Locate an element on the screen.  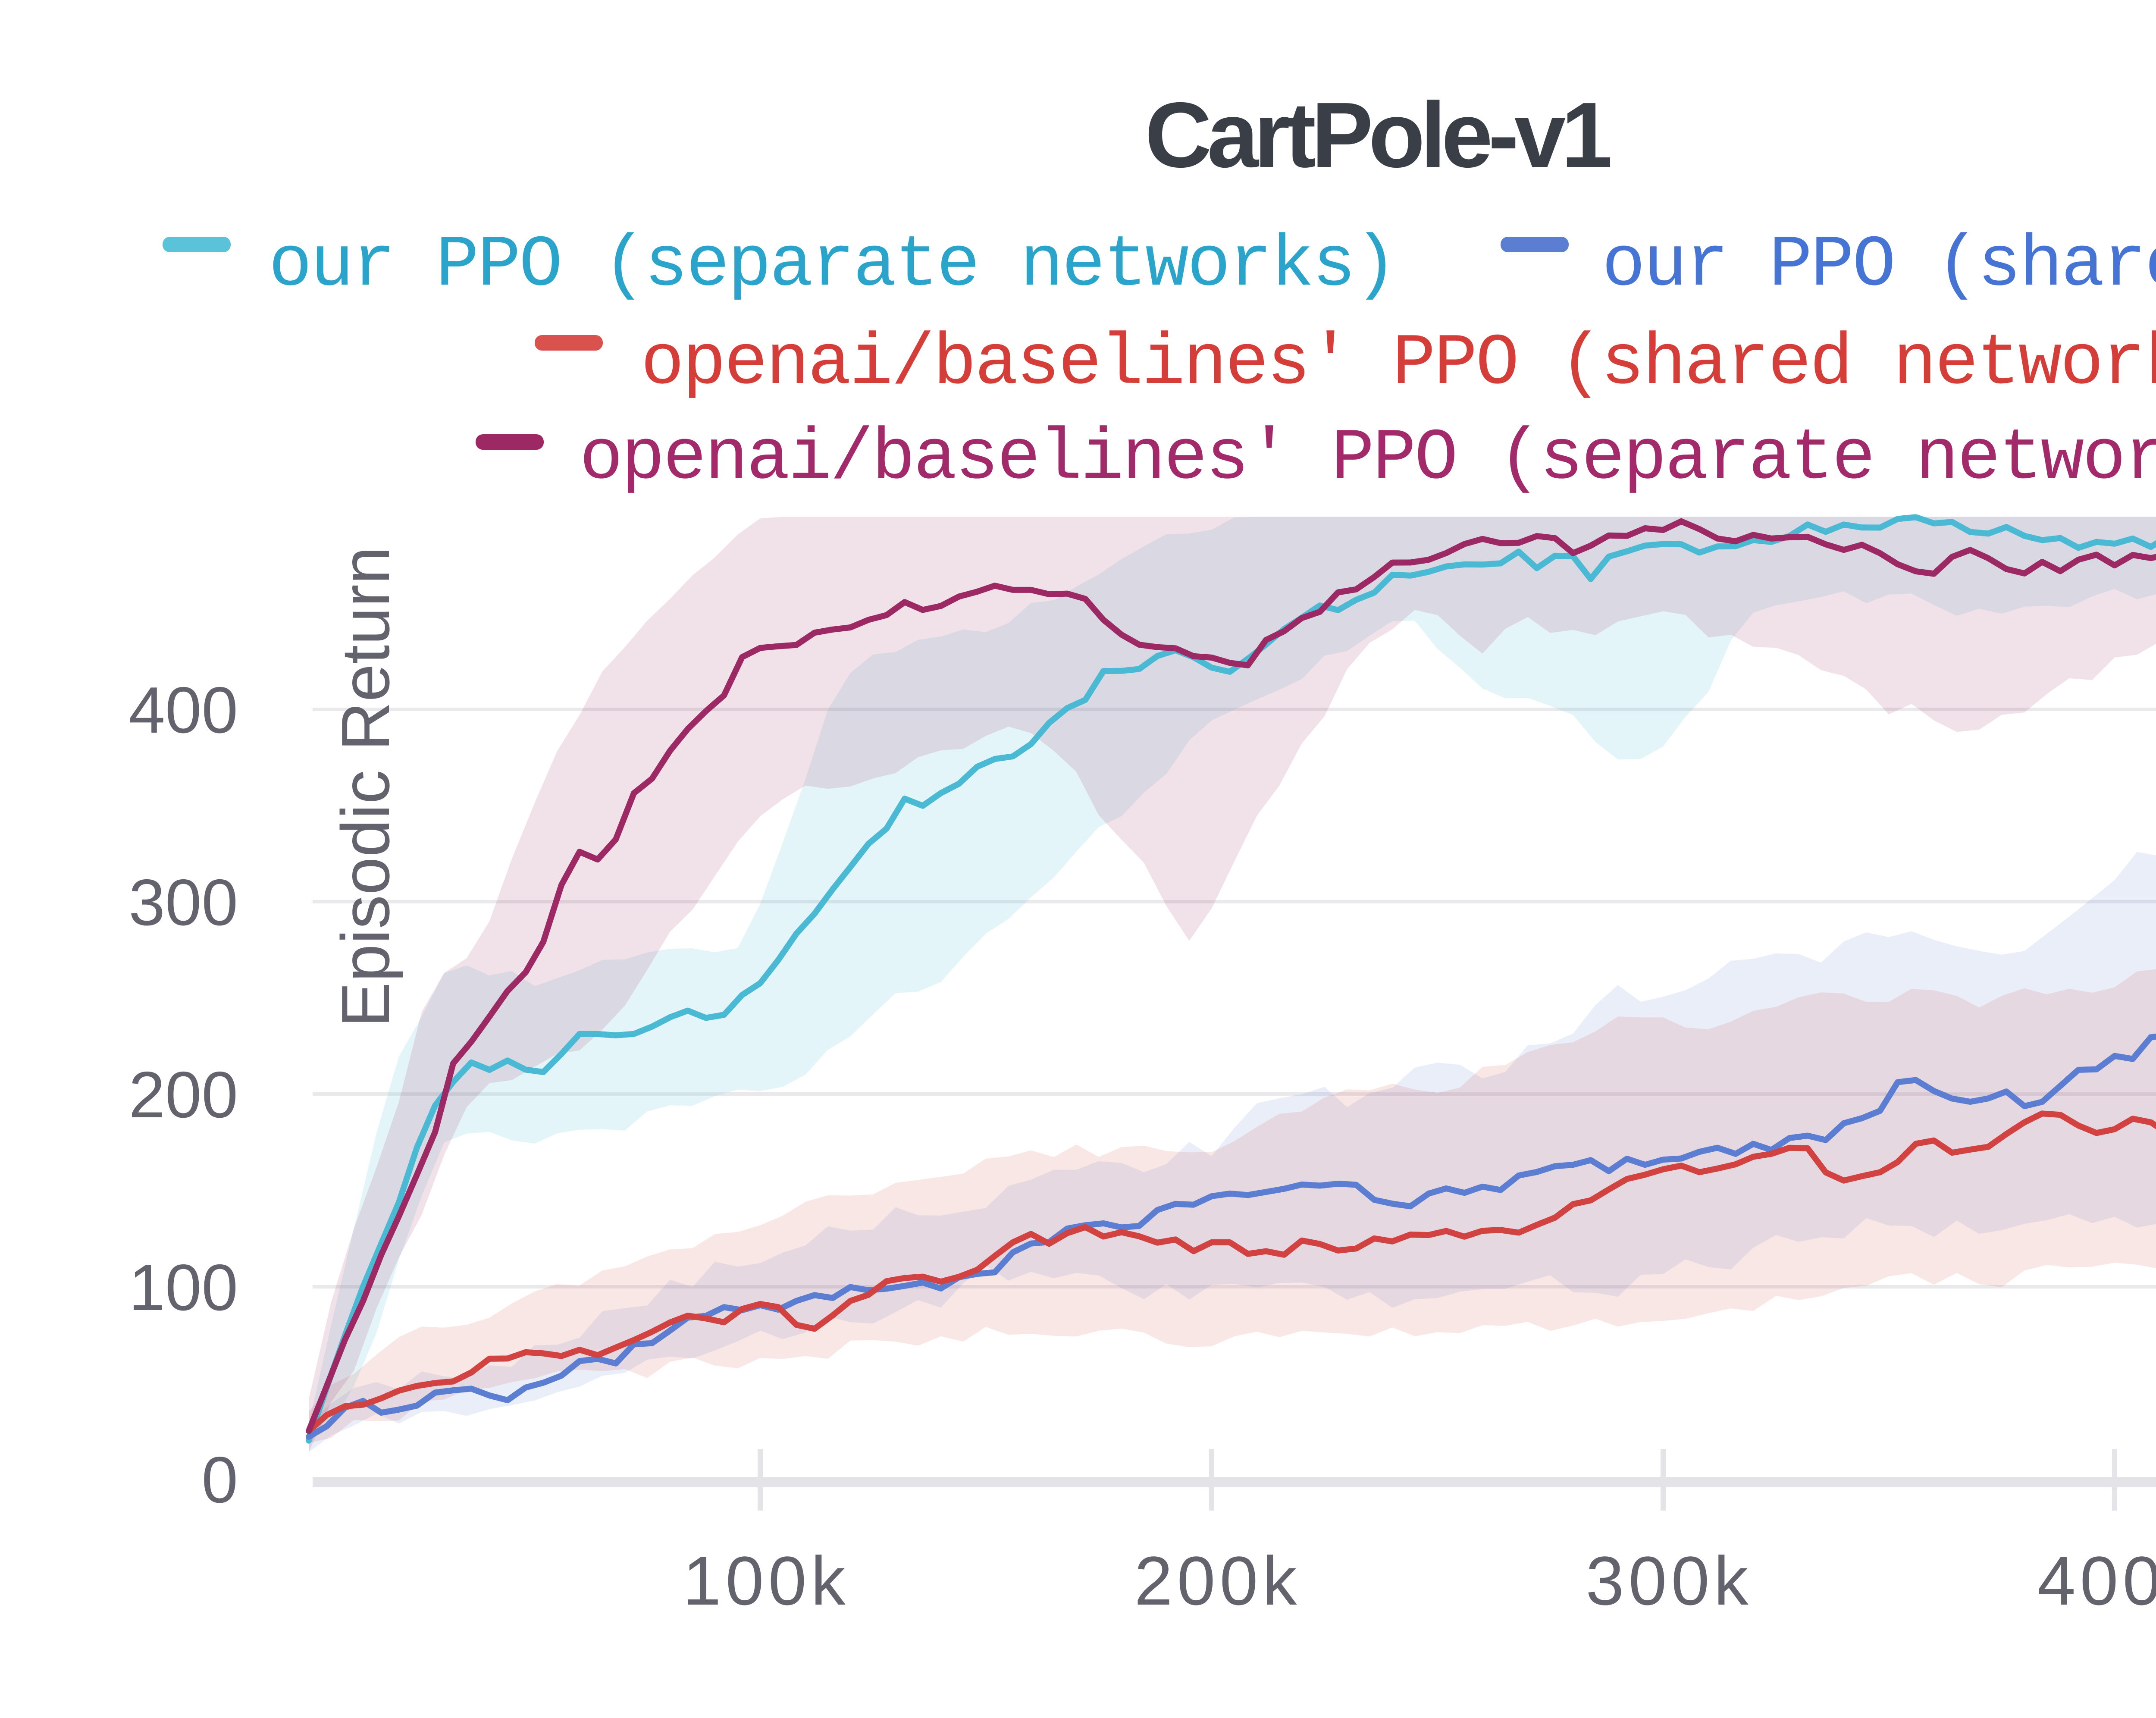
svg-text: 0 is located at coordinates (219, 1480).